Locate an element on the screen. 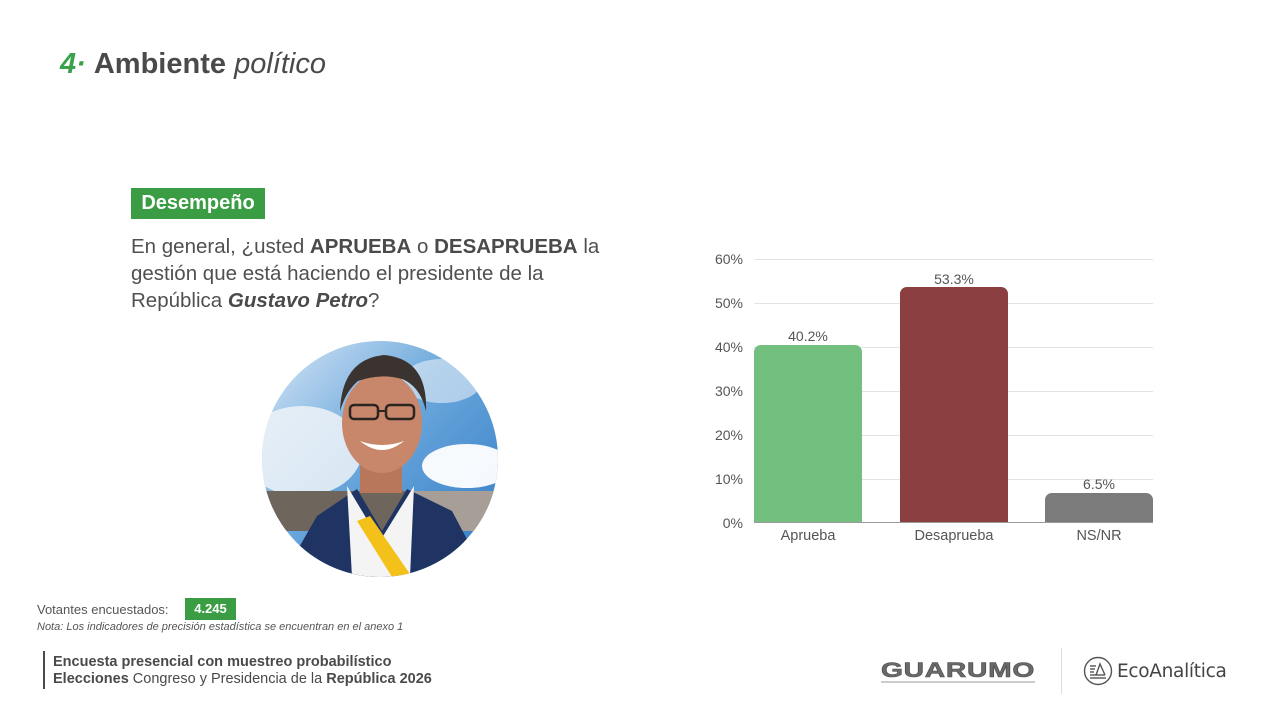  logo-divider is located at coordinates (1061, 671).